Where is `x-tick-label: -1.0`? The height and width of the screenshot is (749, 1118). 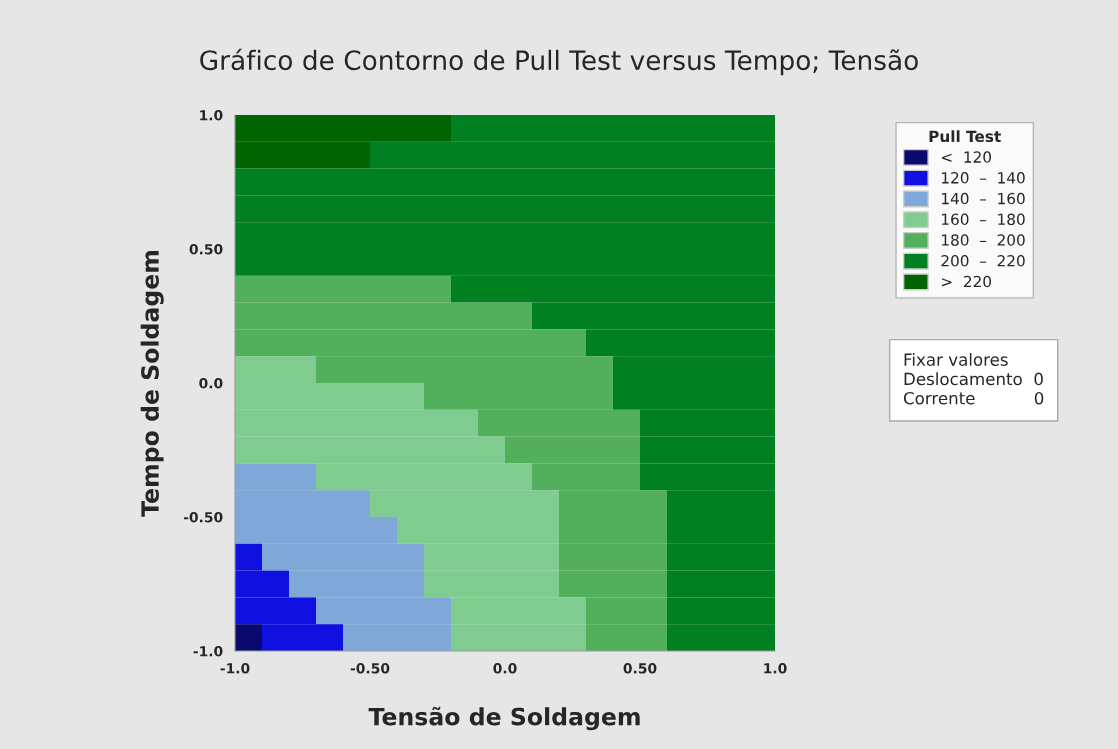 x-tick-label: -1.0 is located at coordinates (235, 668).